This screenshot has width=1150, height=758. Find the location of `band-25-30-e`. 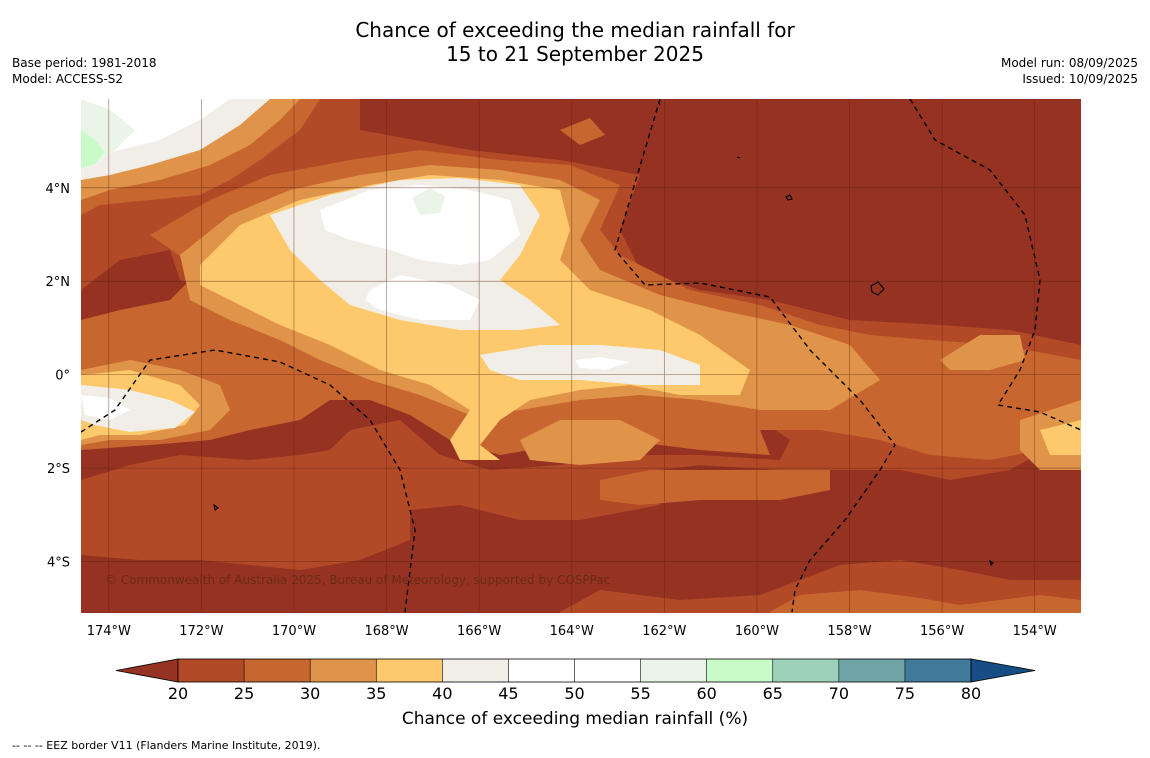

band-25-30-e is located at coordinates (715, 487).